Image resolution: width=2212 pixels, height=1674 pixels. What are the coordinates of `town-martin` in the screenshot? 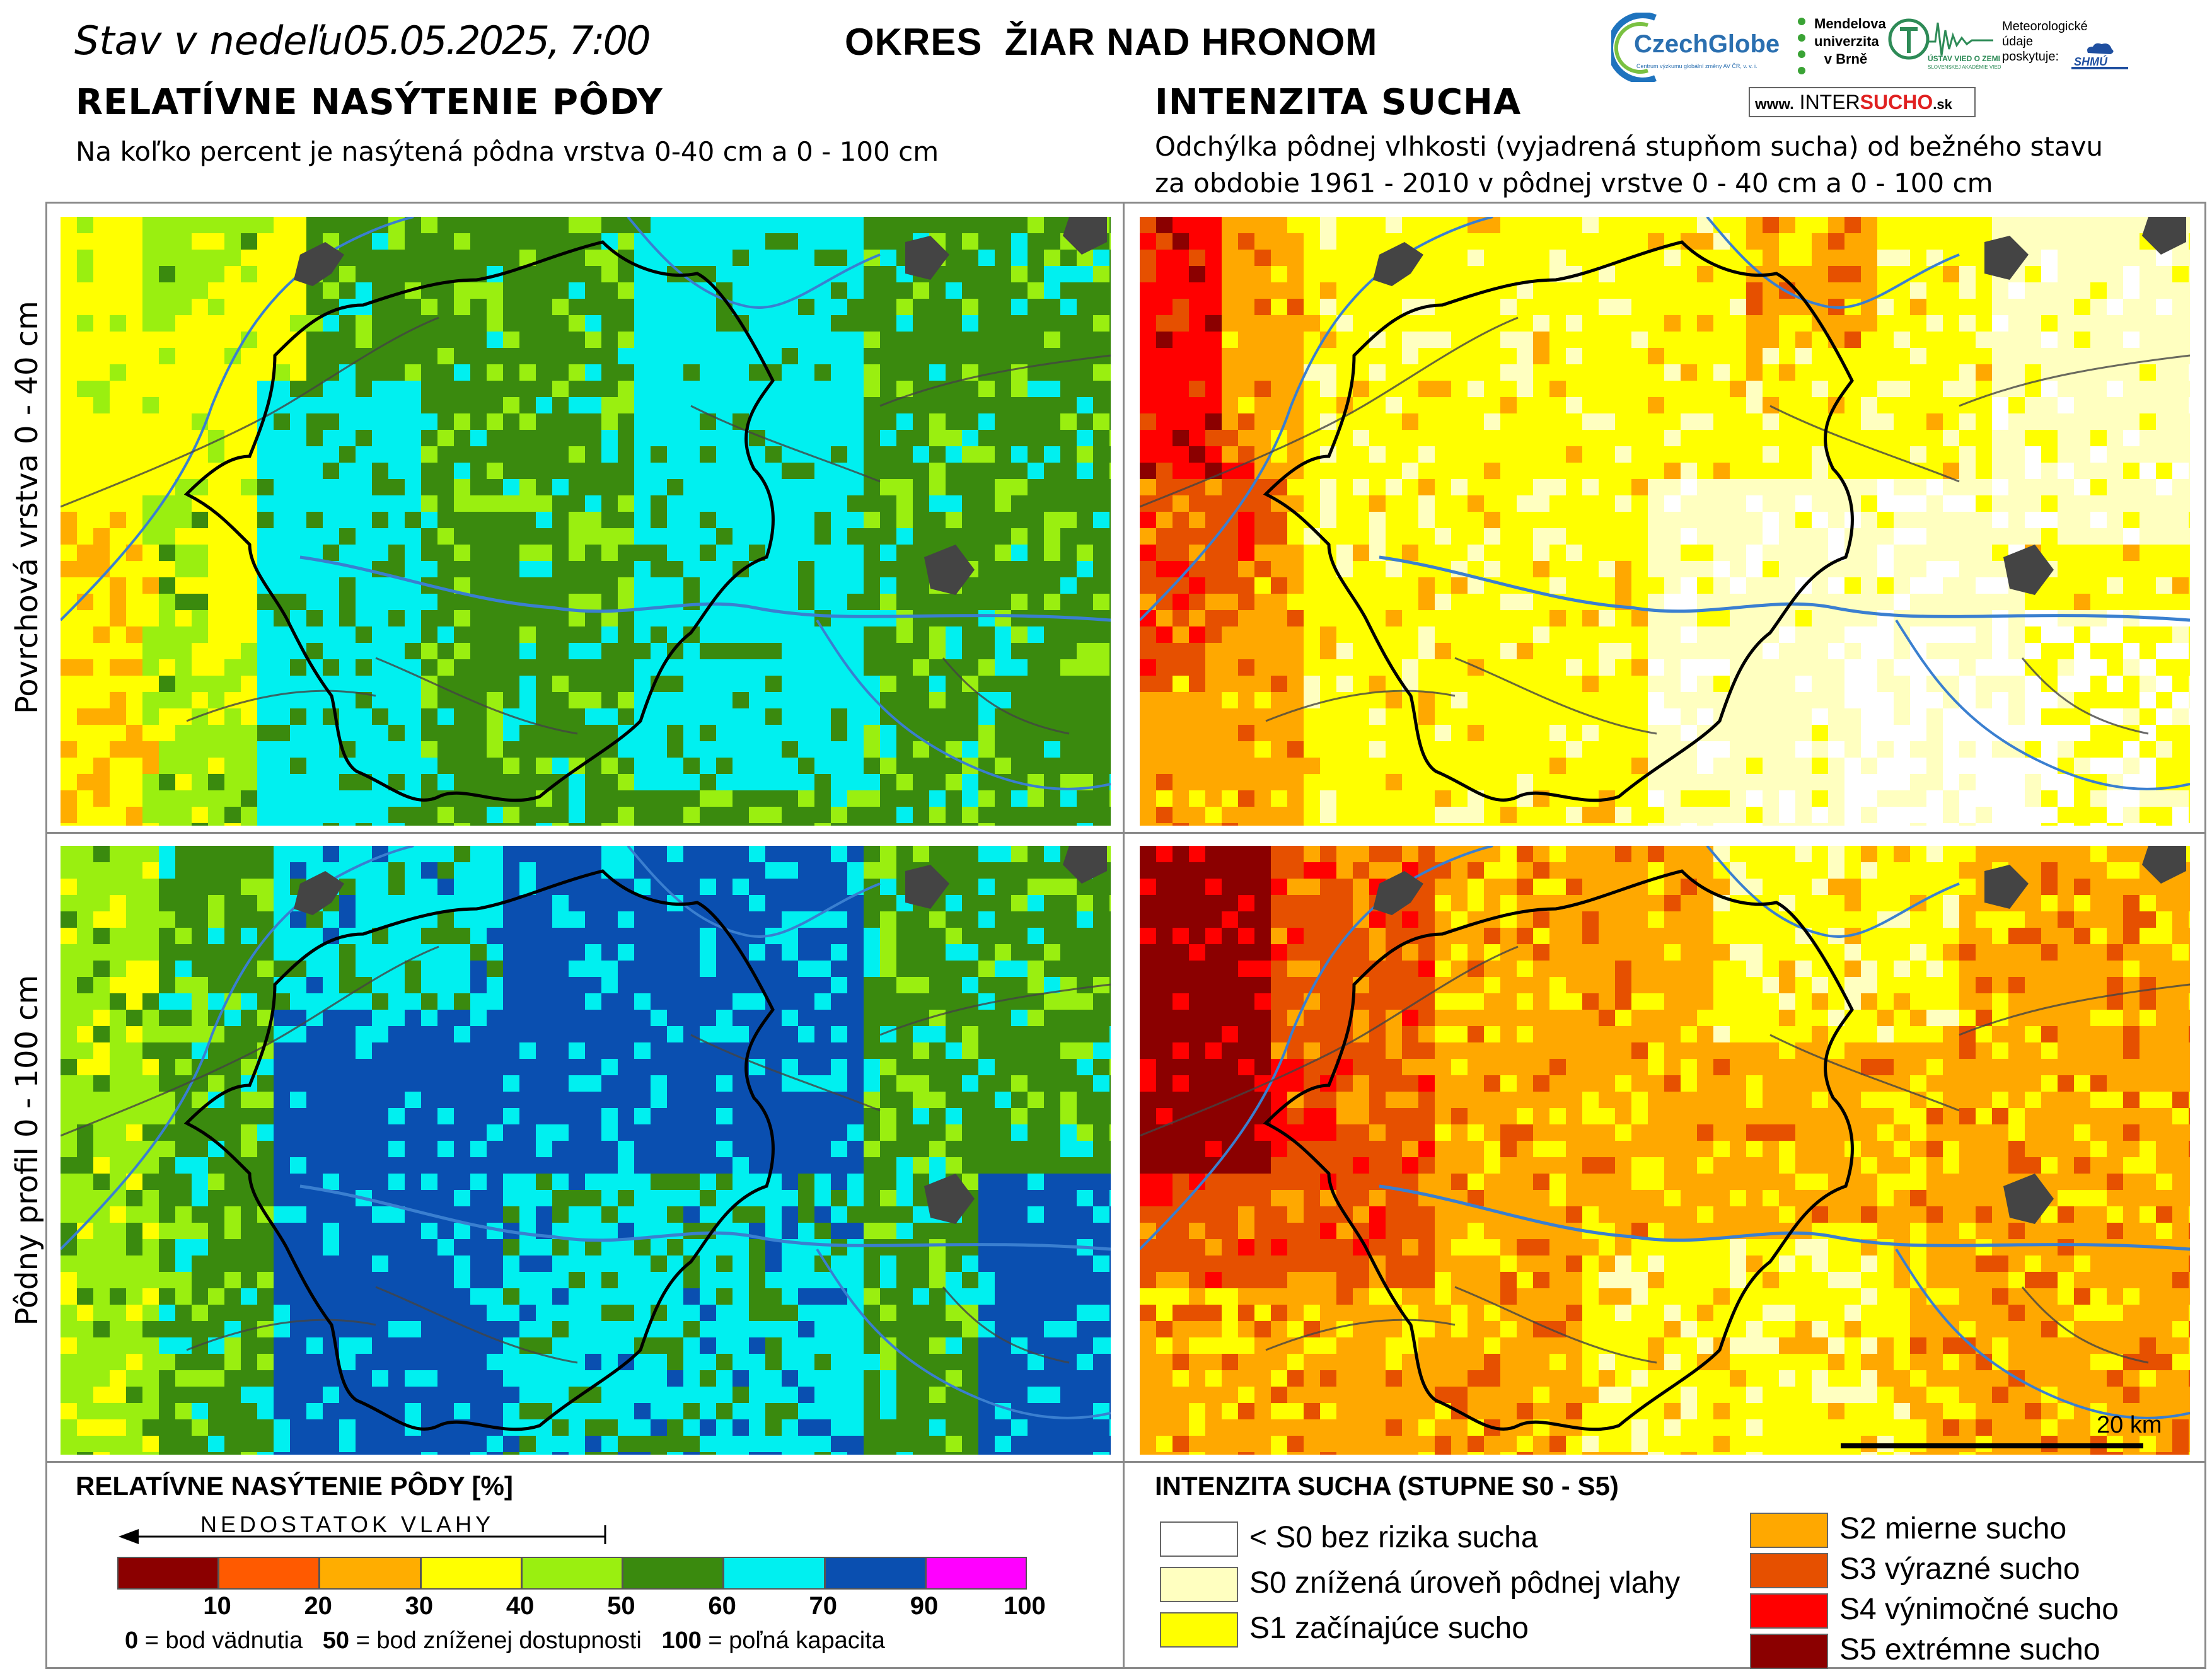 It's located at (319, 264).